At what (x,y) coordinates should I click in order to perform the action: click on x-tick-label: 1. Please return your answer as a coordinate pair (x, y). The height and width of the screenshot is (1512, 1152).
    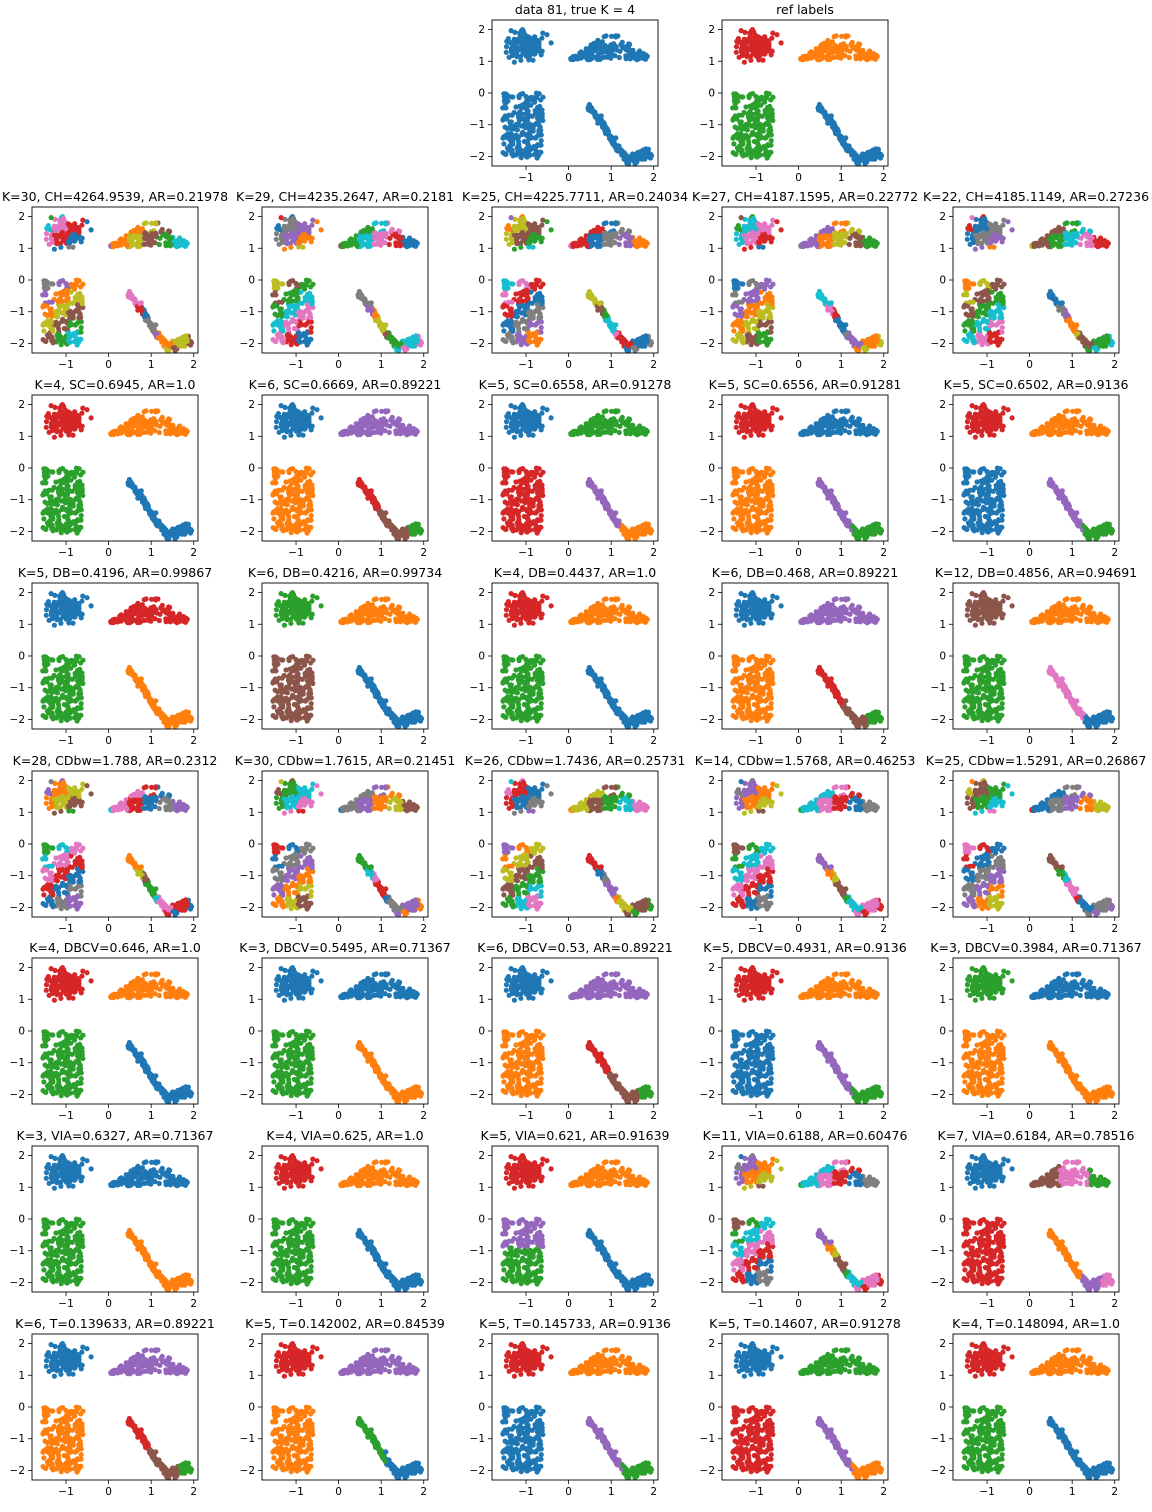
    Looking at the image, I should click on (841, 178).